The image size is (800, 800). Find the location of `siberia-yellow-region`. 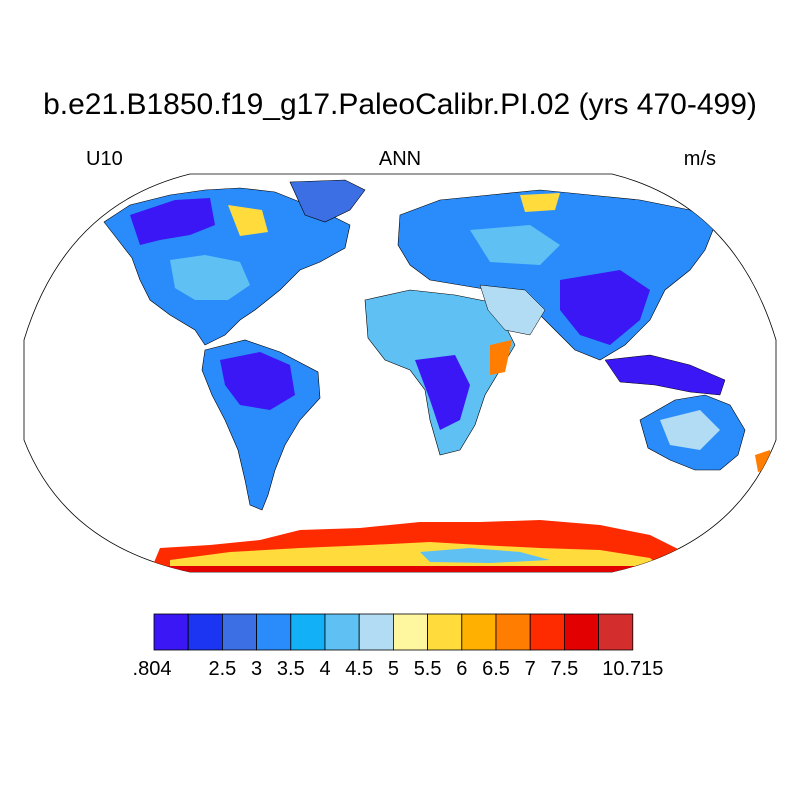

siberia-yellow-region is located at coordinates (540, 202).